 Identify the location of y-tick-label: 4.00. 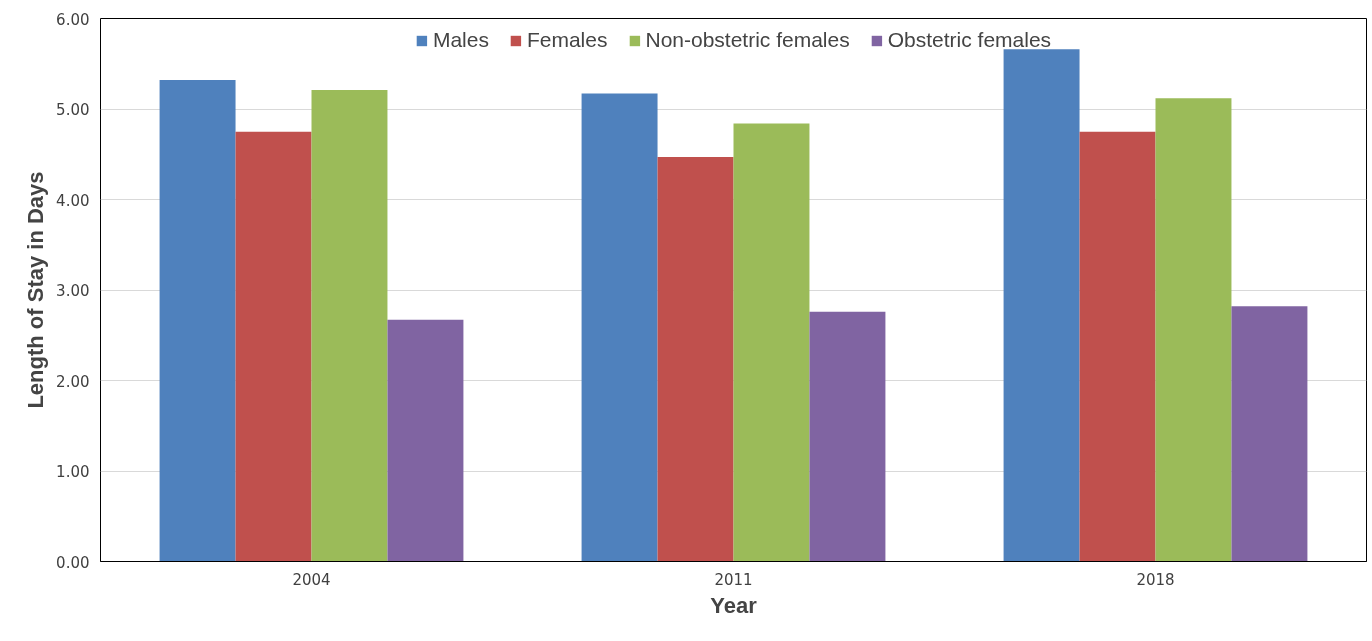
(73, 200).